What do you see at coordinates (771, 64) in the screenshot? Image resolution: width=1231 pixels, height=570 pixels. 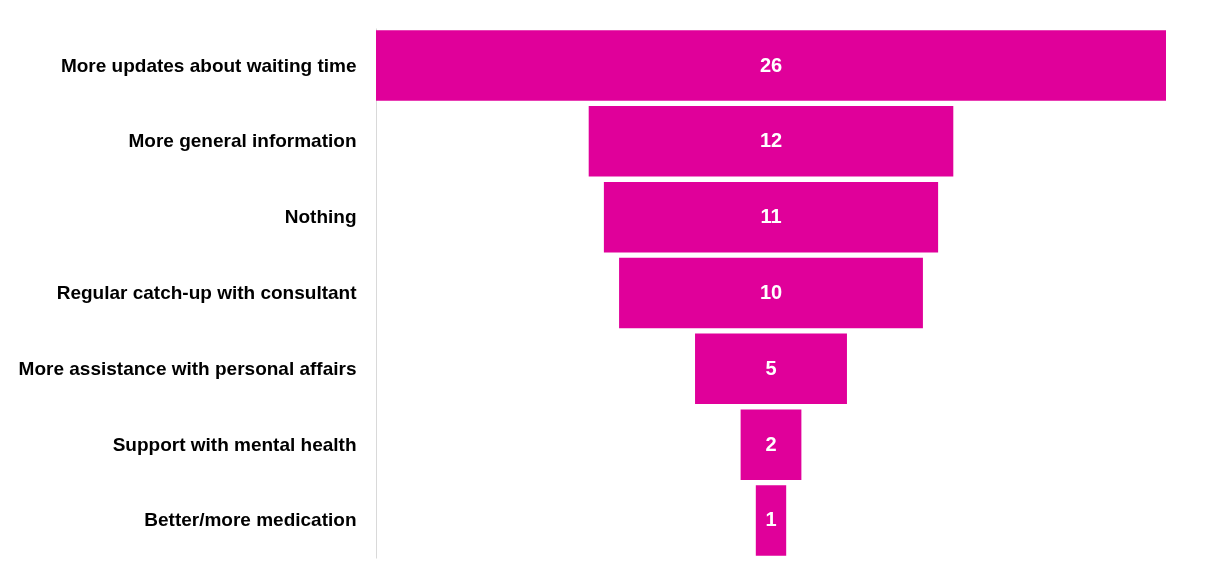 I see `data-label: 26` at bounding box center [771, 64].